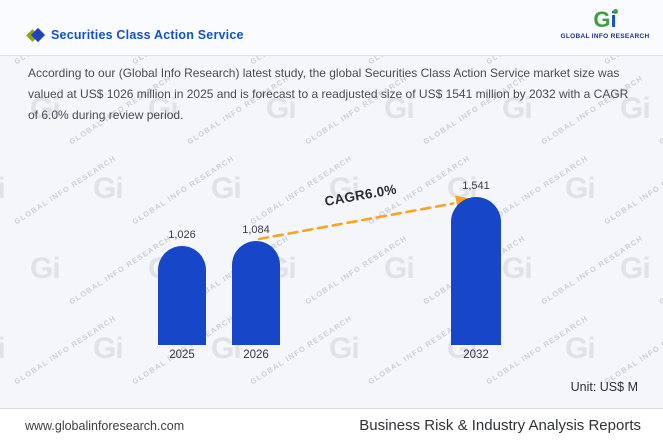  What do you see at coordinates (615, 11) in the screenshot?
I see `logo-dot-icon` at bounding box center [615, 11].